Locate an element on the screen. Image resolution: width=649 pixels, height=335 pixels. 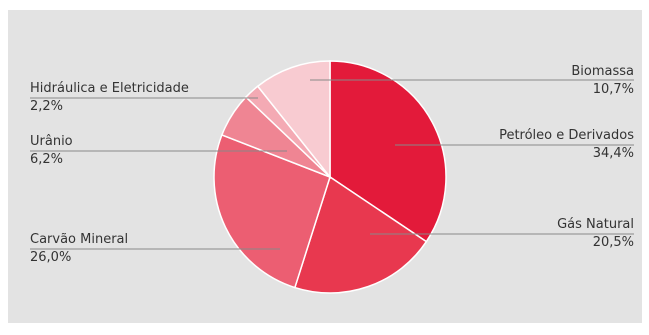
label-biomassa-value: 10,7% is located at coordinates (613, 89).